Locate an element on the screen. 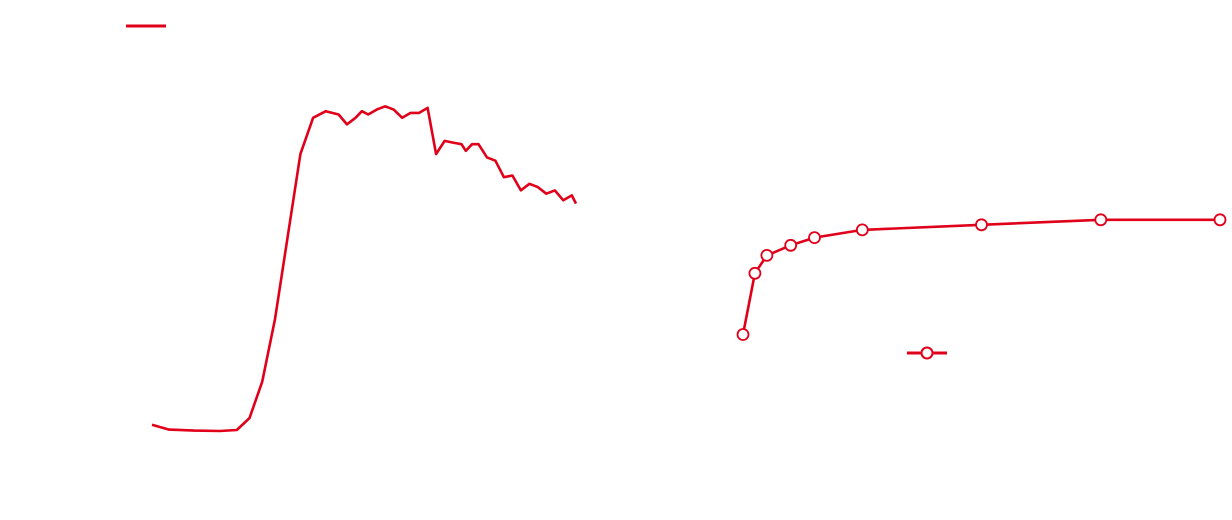 The width and height of the screenshot is (1232, 520). right-plot-area is located at coordinates (981, 277).